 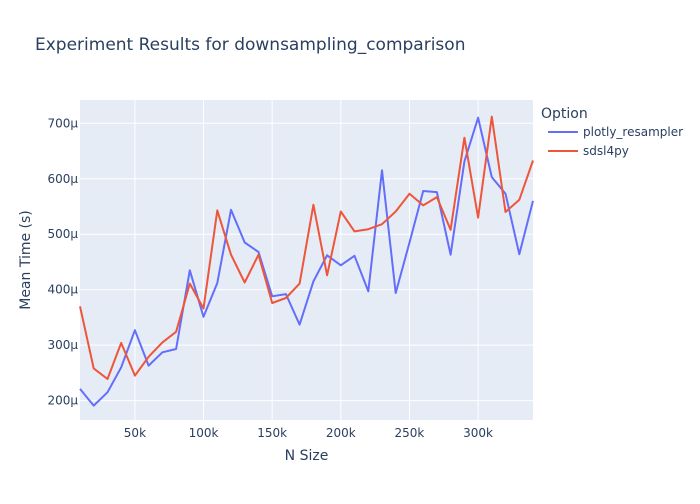 What do you see at coordinates (62, 290) in the screenshot?
I see `y-tick-label: 400µ` at bounding box center [62, 290].